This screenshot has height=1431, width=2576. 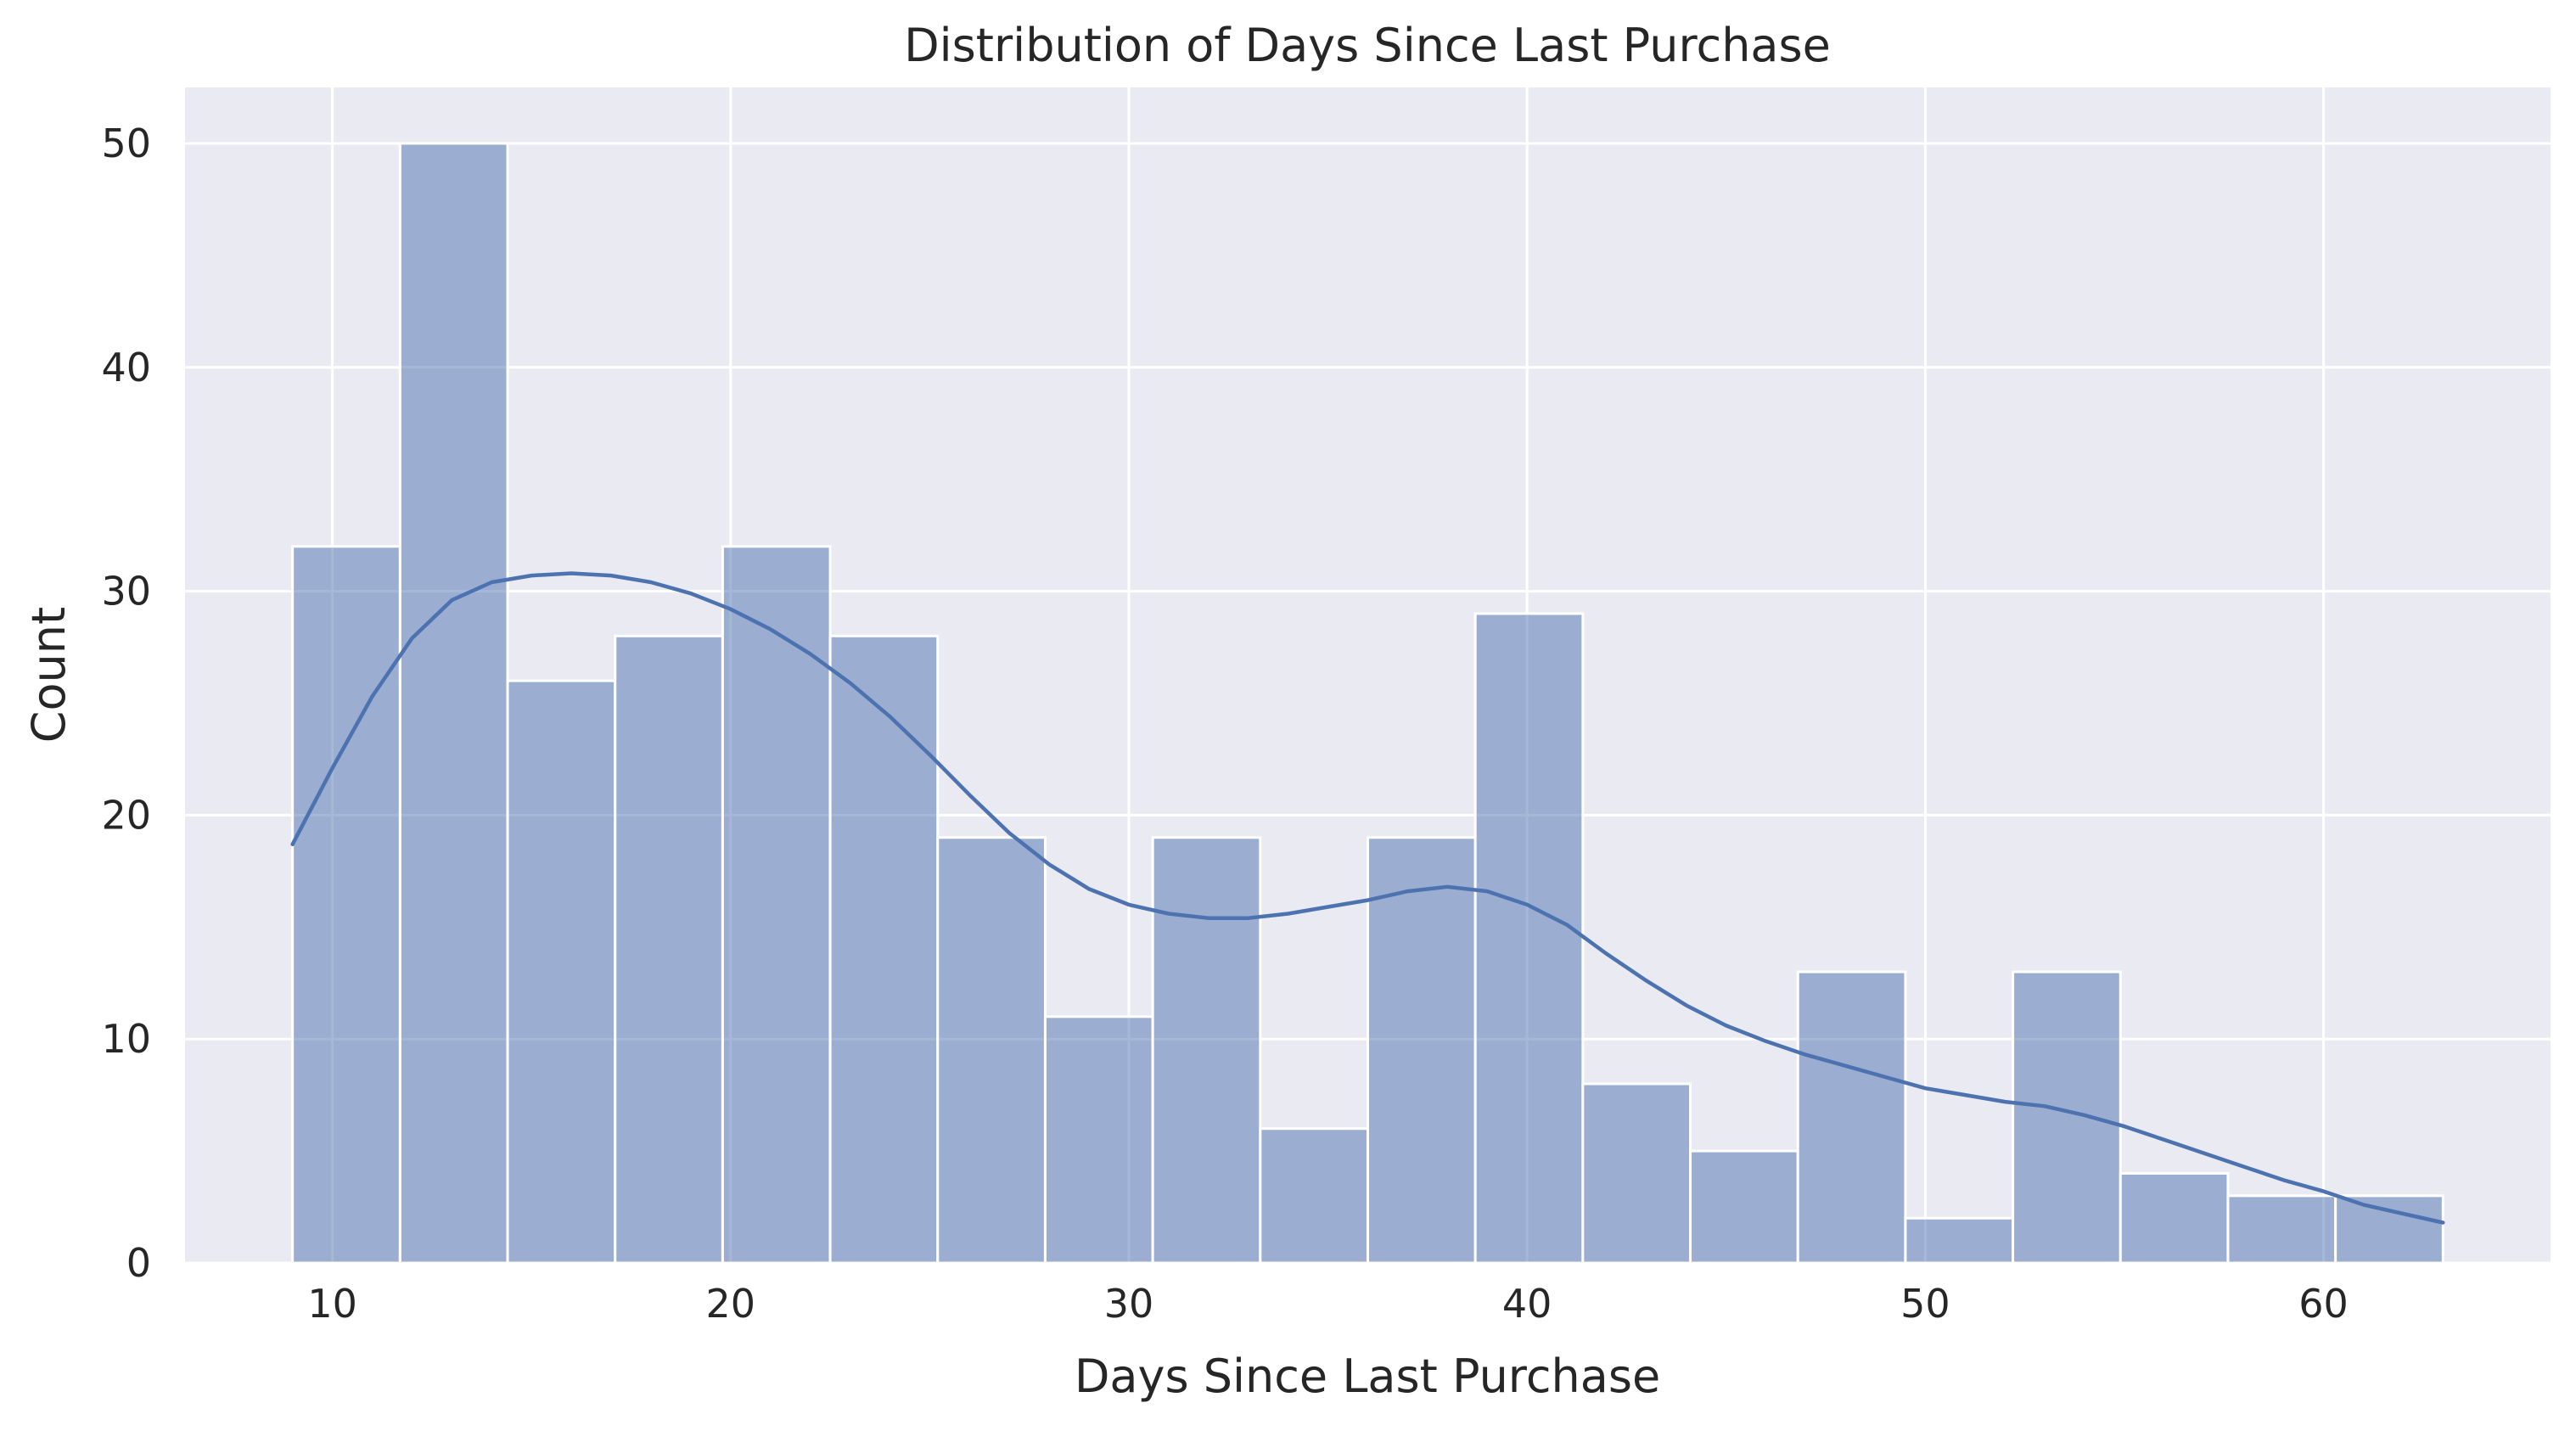 I want to click on y-tick-label: 10, so click(x=126, y=1039).